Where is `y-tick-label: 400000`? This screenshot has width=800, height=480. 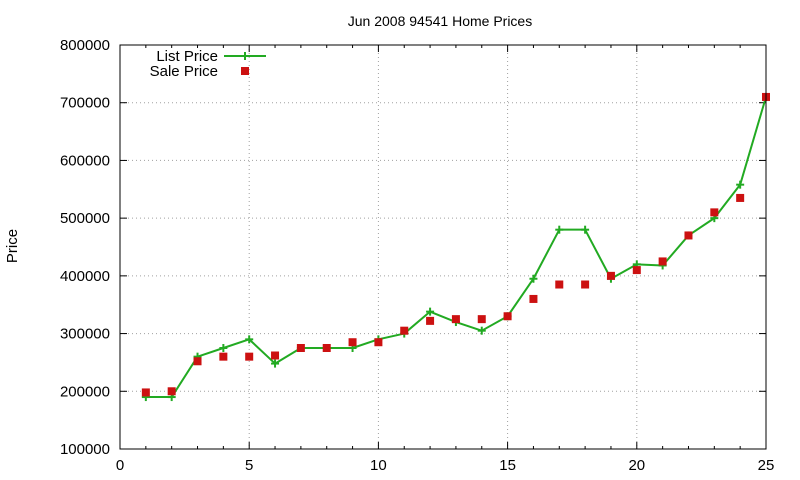
y-tick-label: 400000 is located at coordinates (85, 276).